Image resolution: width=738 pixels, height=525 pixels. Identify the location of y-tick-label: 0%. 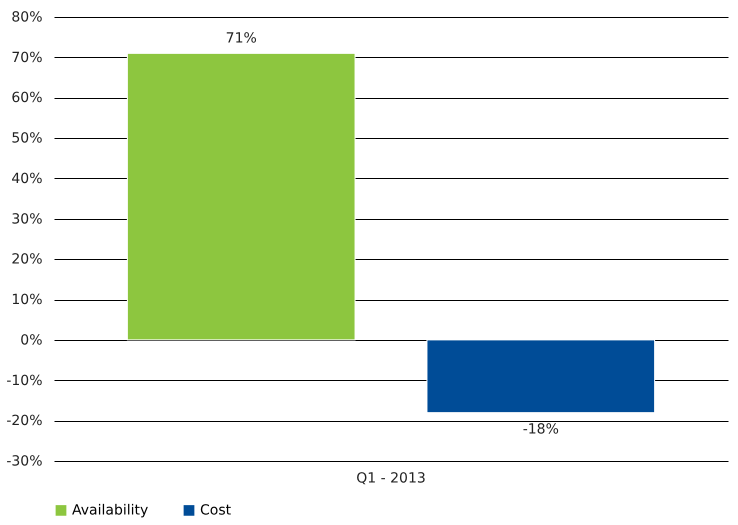
(31, 340).